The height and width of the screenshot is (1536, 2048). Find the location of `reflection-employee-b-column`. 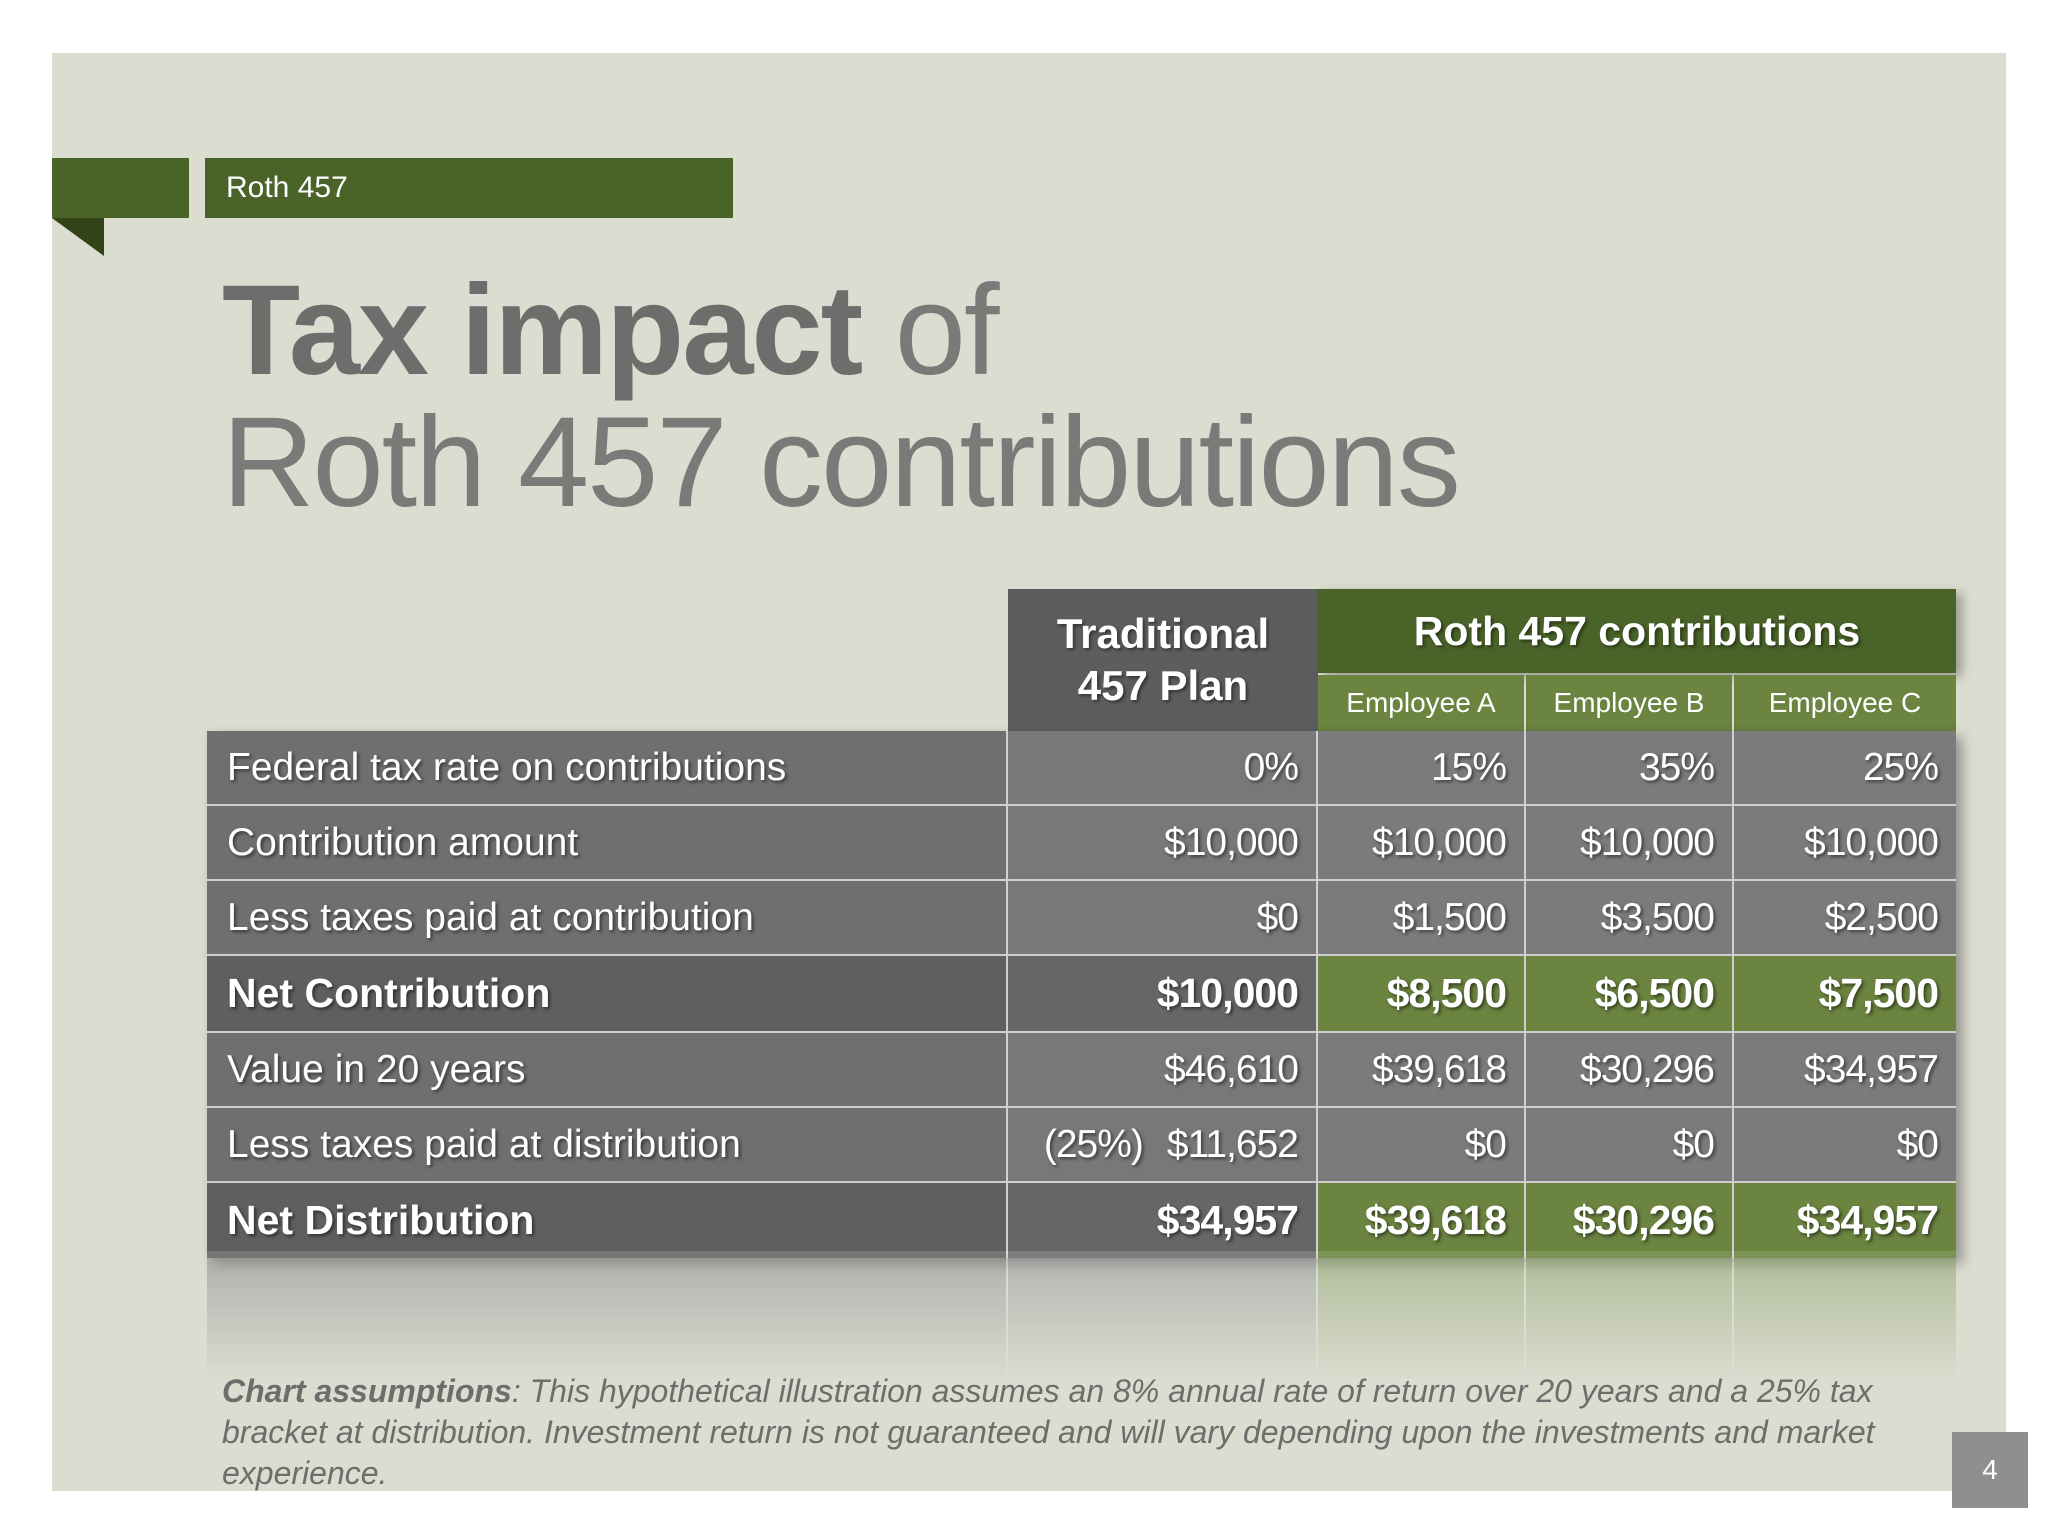

reflection-employee-b-column is located at coordinates (1630, 1316).